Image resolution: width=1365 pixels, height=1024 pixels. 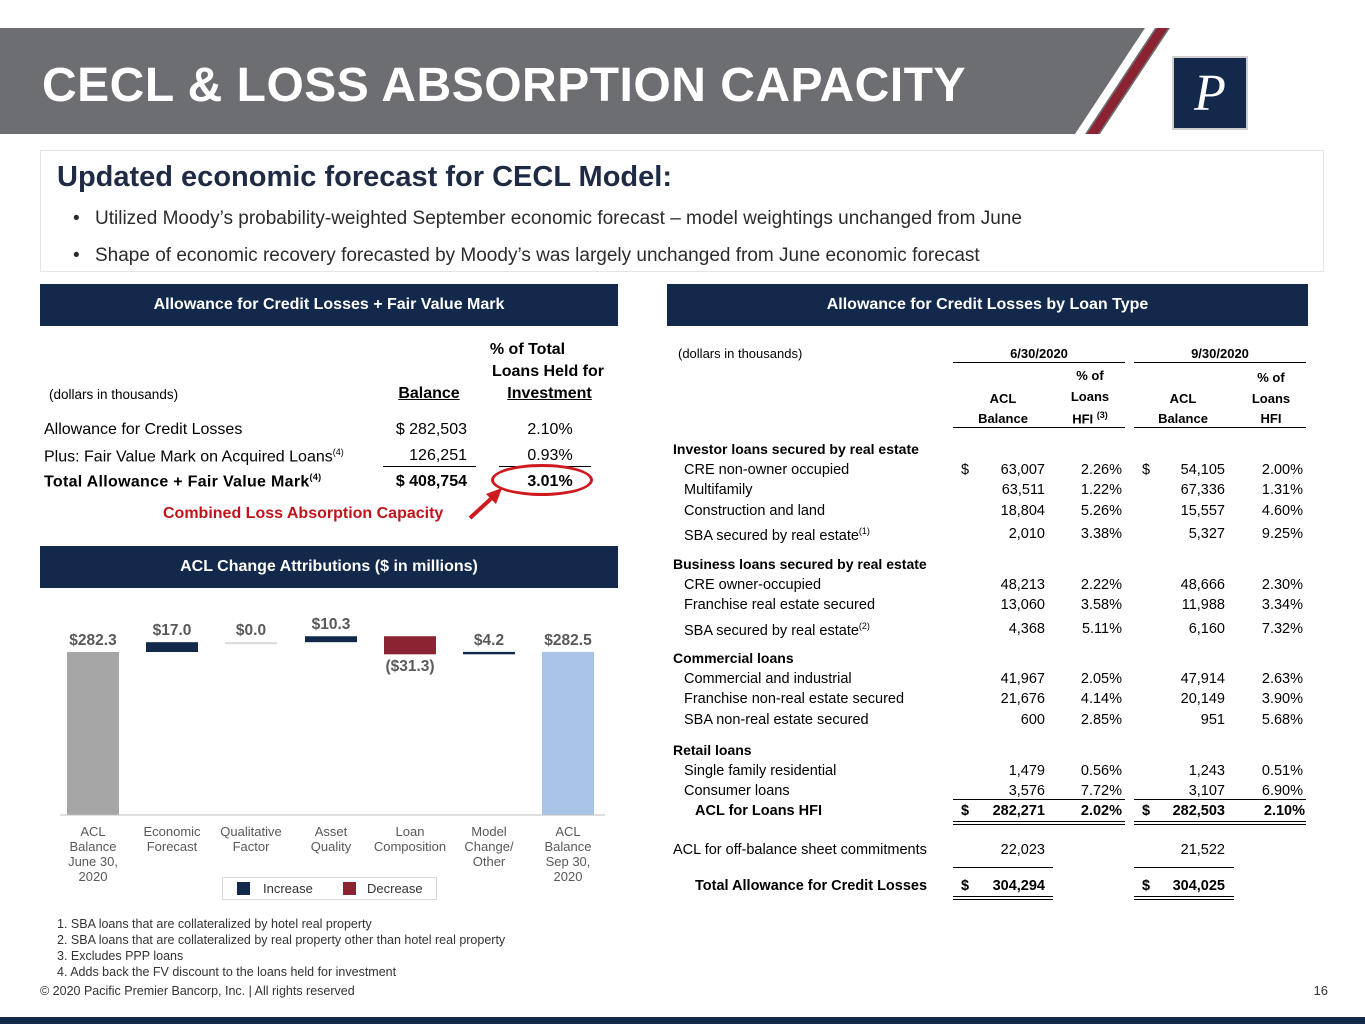 I want to click on chart-legend: Increase Decrease, so click(x=329, y=888).